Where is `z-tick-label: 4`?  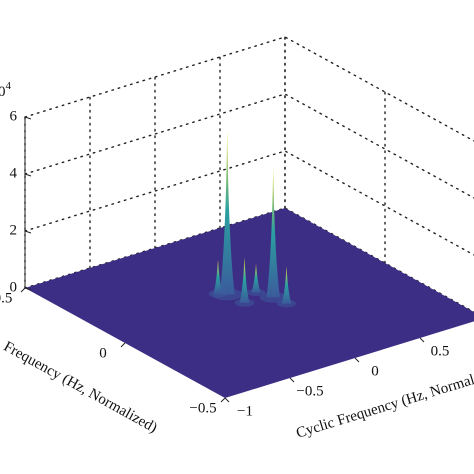 z-tick-label: 4 is located at coordinates (14, 173).